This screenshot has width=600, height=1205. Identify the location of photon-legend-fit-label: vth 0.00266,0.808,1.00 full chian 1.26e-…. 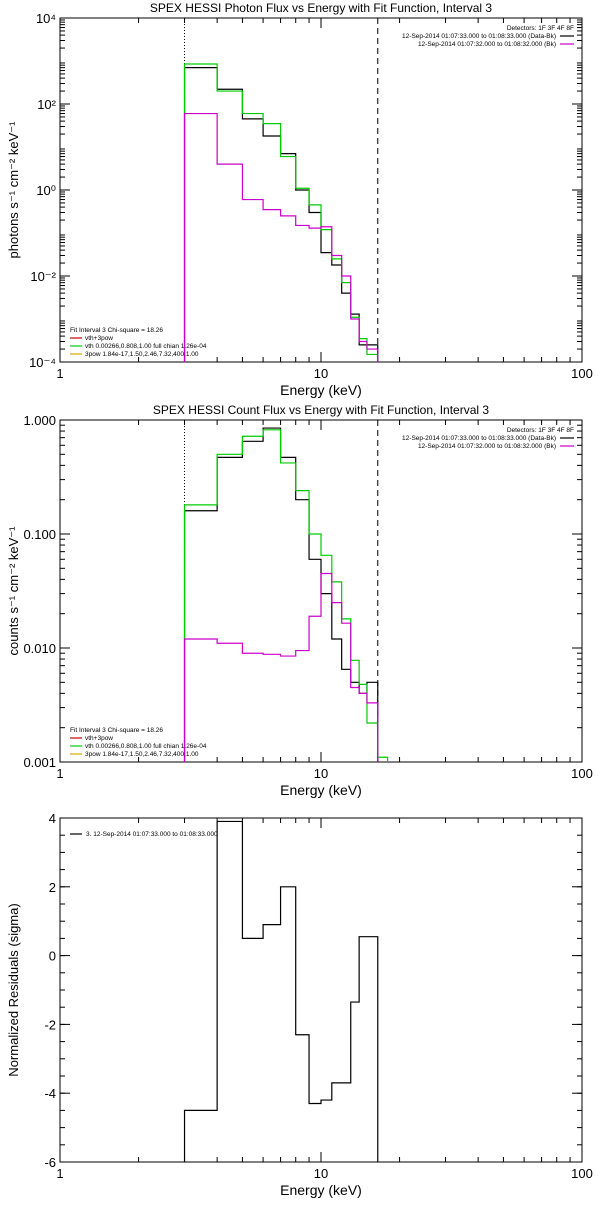
(146, 346).